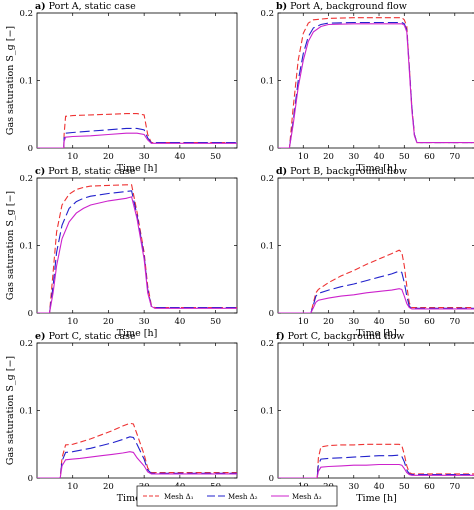 The height and width of the screenshot is (510, 474). I want to click on panel-title-letter: d), so click(281, 171).